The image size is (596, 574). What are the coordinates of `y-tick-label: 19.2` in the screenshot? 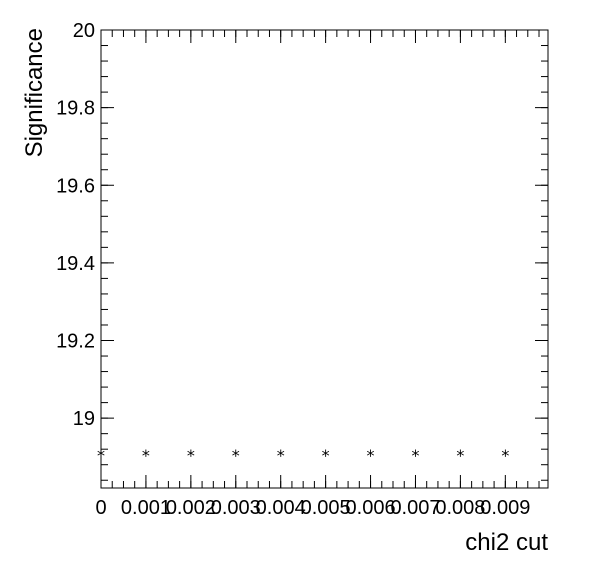 It's located at (75, 342).